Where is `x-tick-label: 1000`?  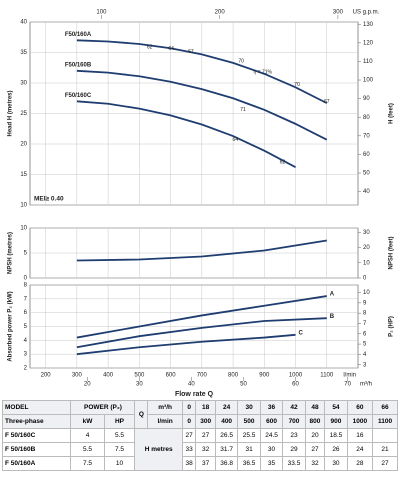
x-tick-label: 1000 is located at coordinates (296, 376).